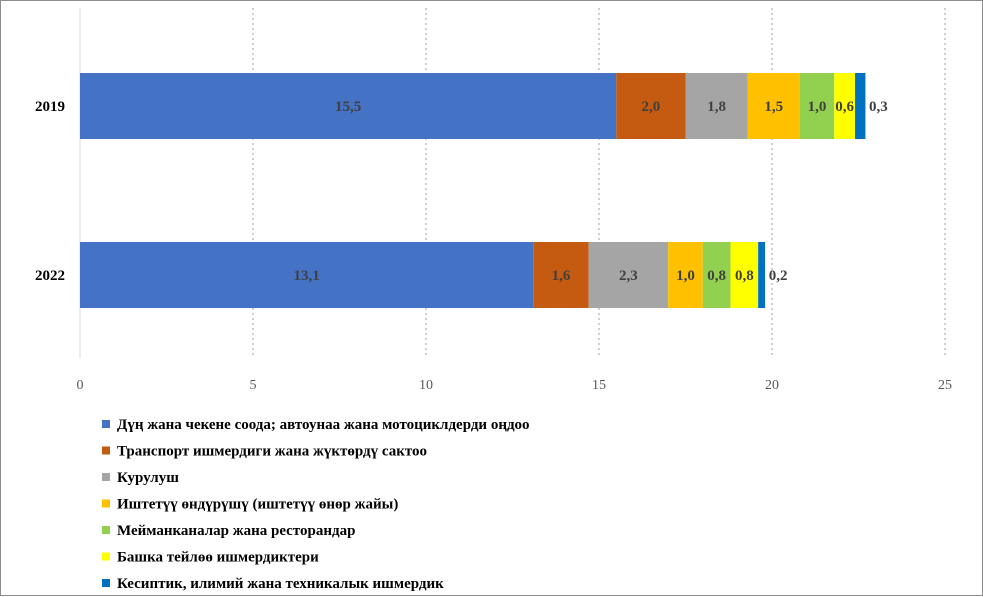 The image size is (983, 597). I want to click on data-label: 1,5, so click(773, 107).